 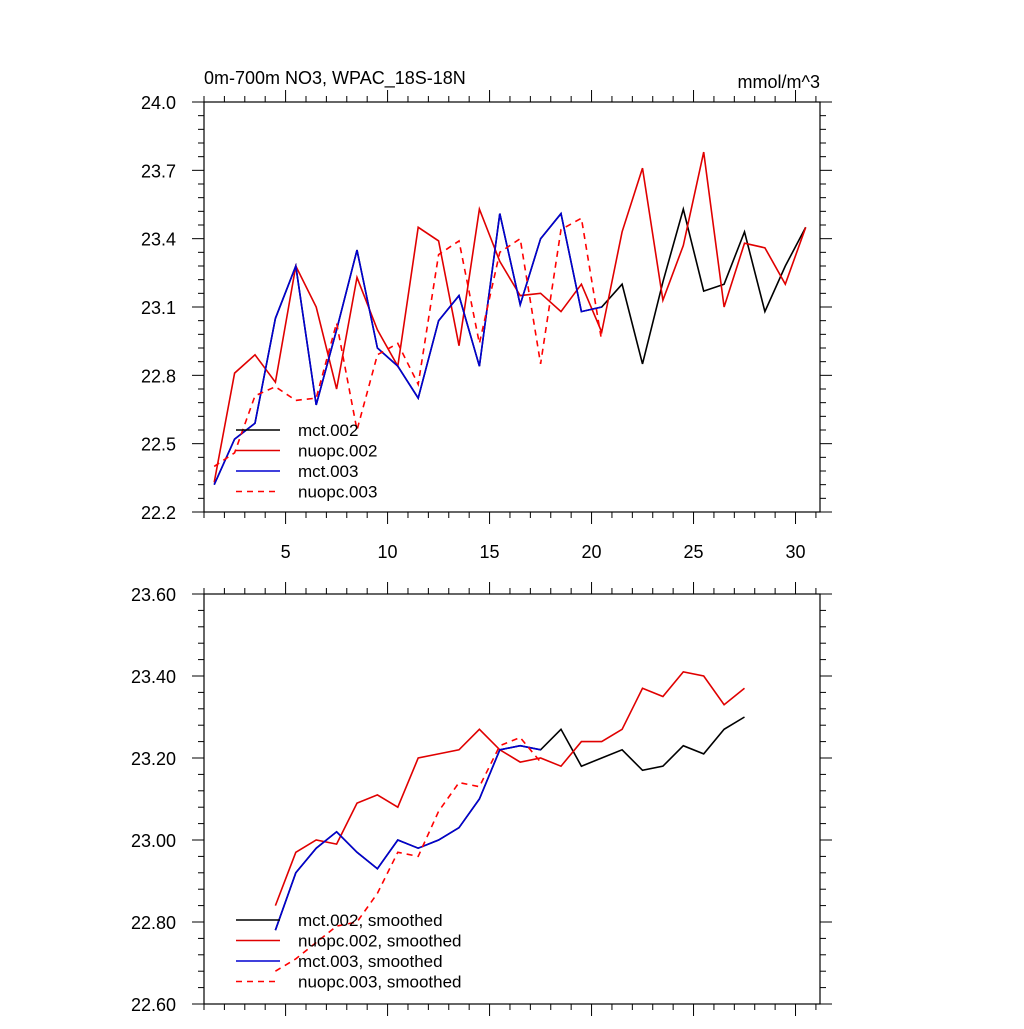 I want to click on y-tick-label: 23.20, so click(x=153, y=759).